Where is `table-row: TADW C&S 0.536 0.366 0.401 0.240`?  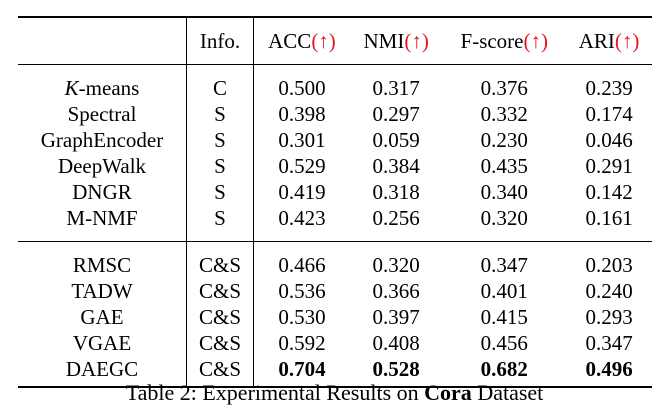 table-row: TADW C&S 0.536 0.366 0.401 0.240 is located at coordinates (335, 291).